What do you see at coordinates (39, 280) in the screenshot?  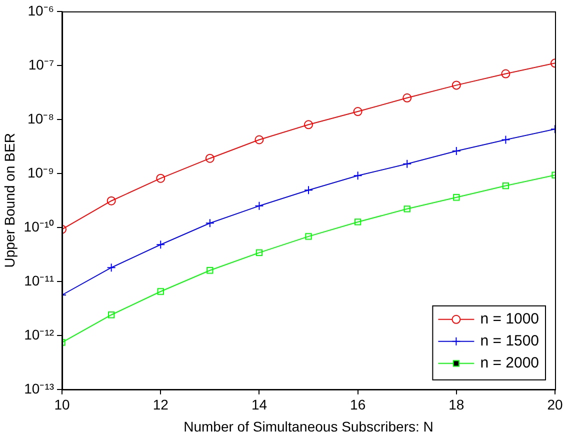 I see `y-tick-label: 10⁻¹¹` at bounding box center [39, 280].